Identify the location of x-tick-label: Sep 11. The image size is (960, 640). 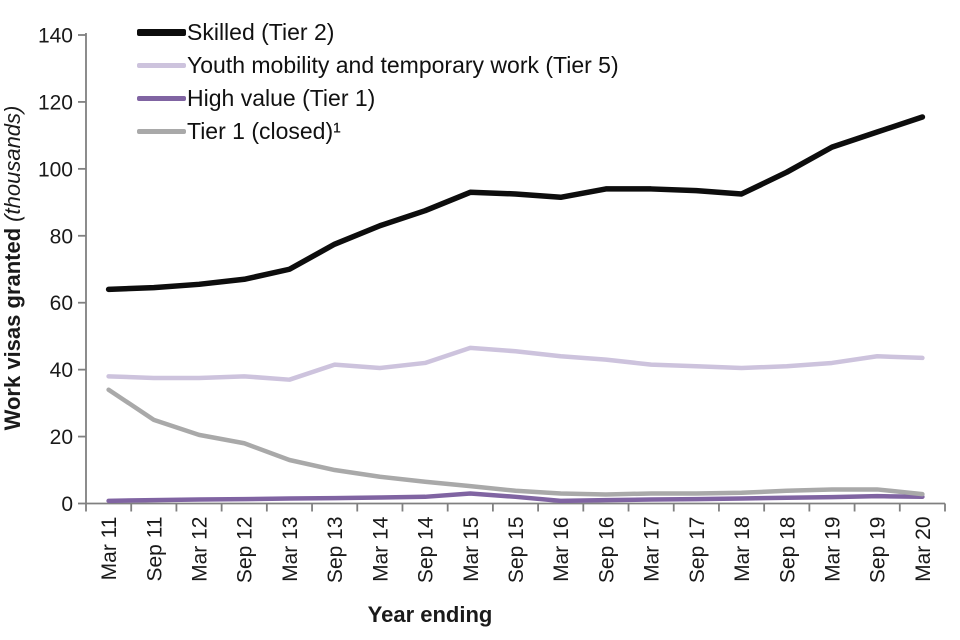
(154, 549).